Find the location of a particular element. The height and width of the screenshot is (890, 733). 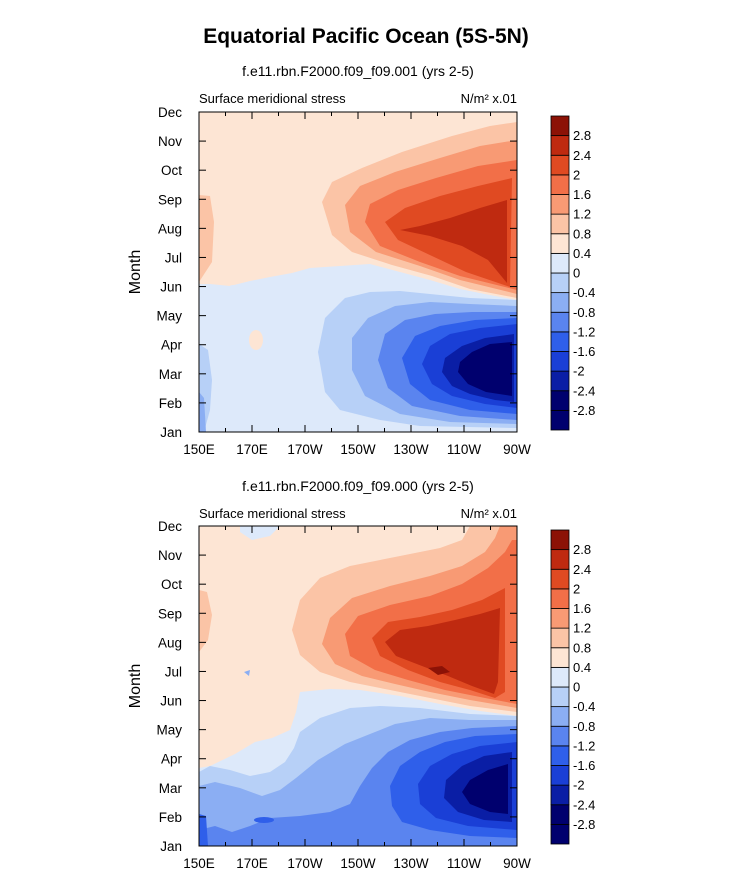

panel-2-x-tick-labels: 150E 170E 170W 150W 130W 110W 90W is located at coordinates (357, 863).